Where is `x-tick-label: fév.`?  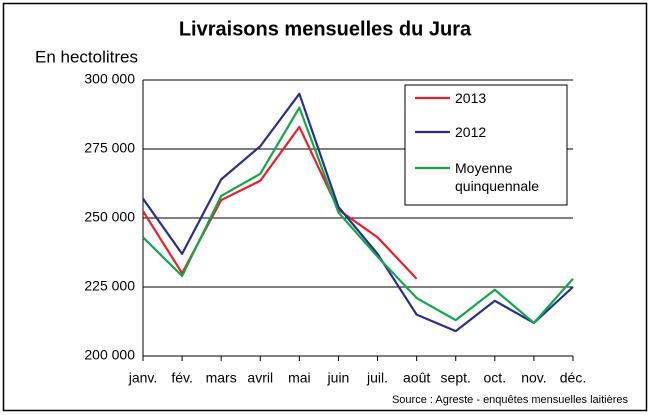 x-tick-label: fév. is located at coordinates (182, 378).